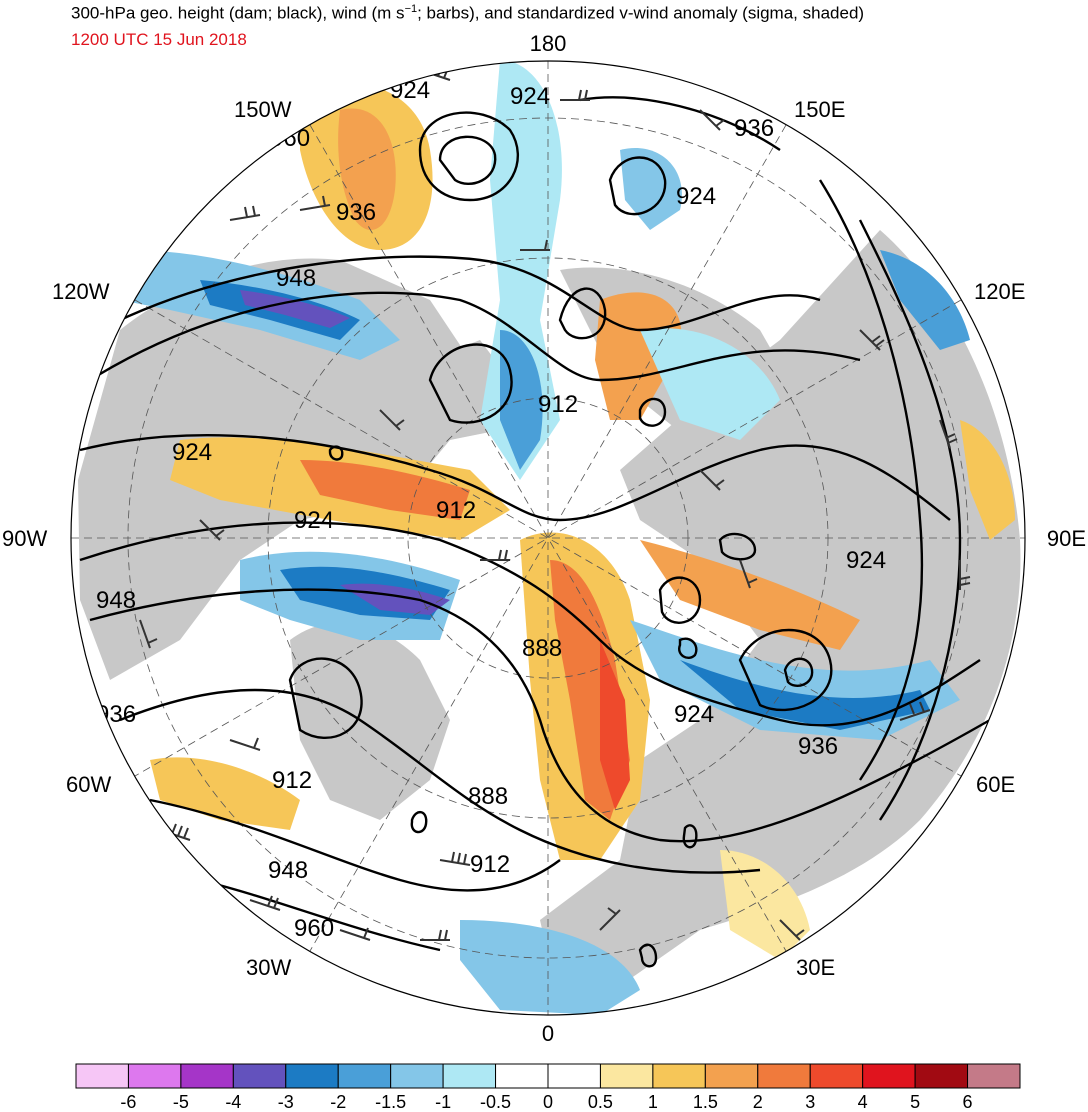 The width and height of the screenshot is (1088, 1112). I want to click on longitude-label-120w: 120W, so click(81, 291).